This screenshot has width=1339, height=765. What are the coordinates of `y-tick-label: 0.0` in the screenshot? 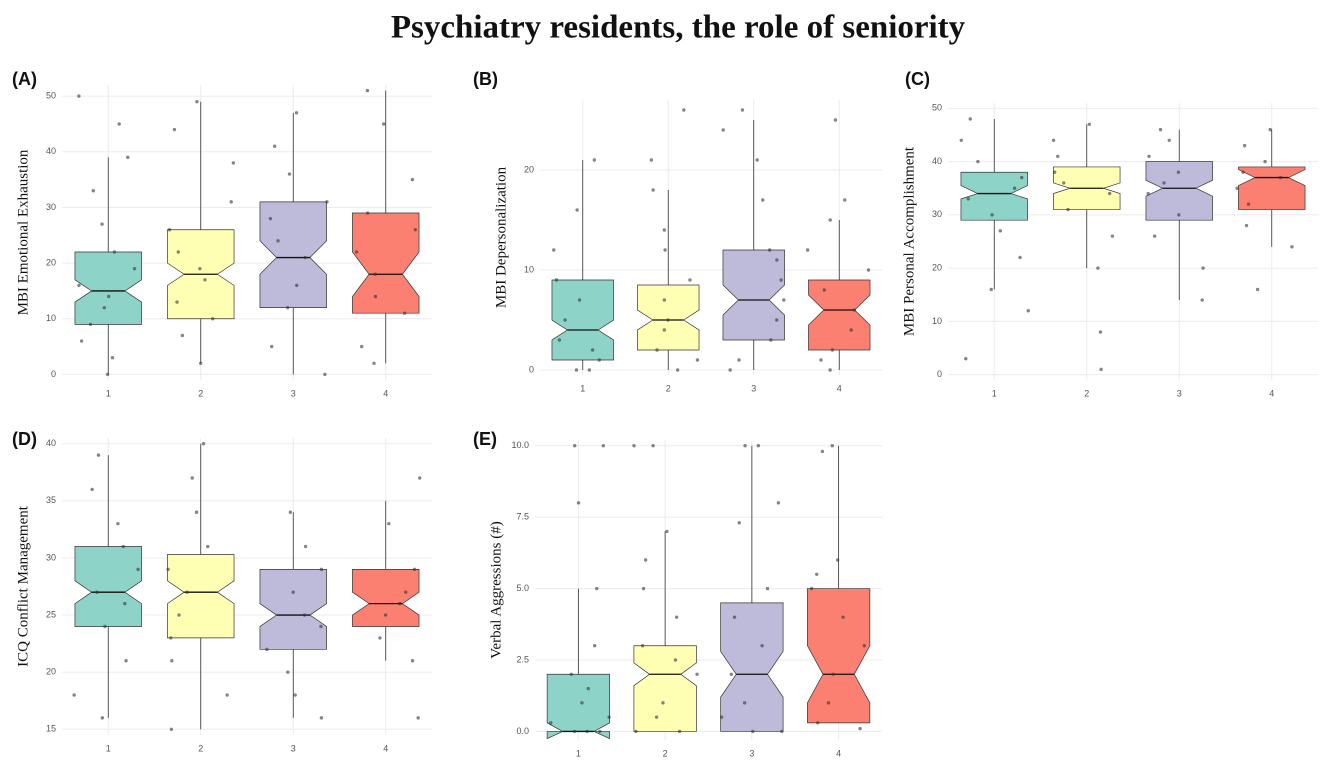 It's located at (522, 731).